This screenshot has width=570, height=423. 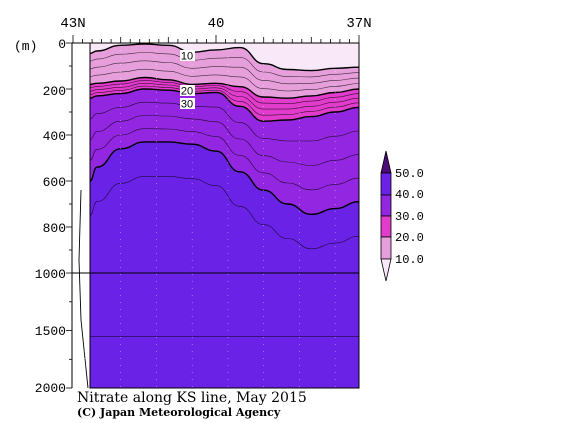 I want to click on isoline-iso30, so click(x=224, y=105).